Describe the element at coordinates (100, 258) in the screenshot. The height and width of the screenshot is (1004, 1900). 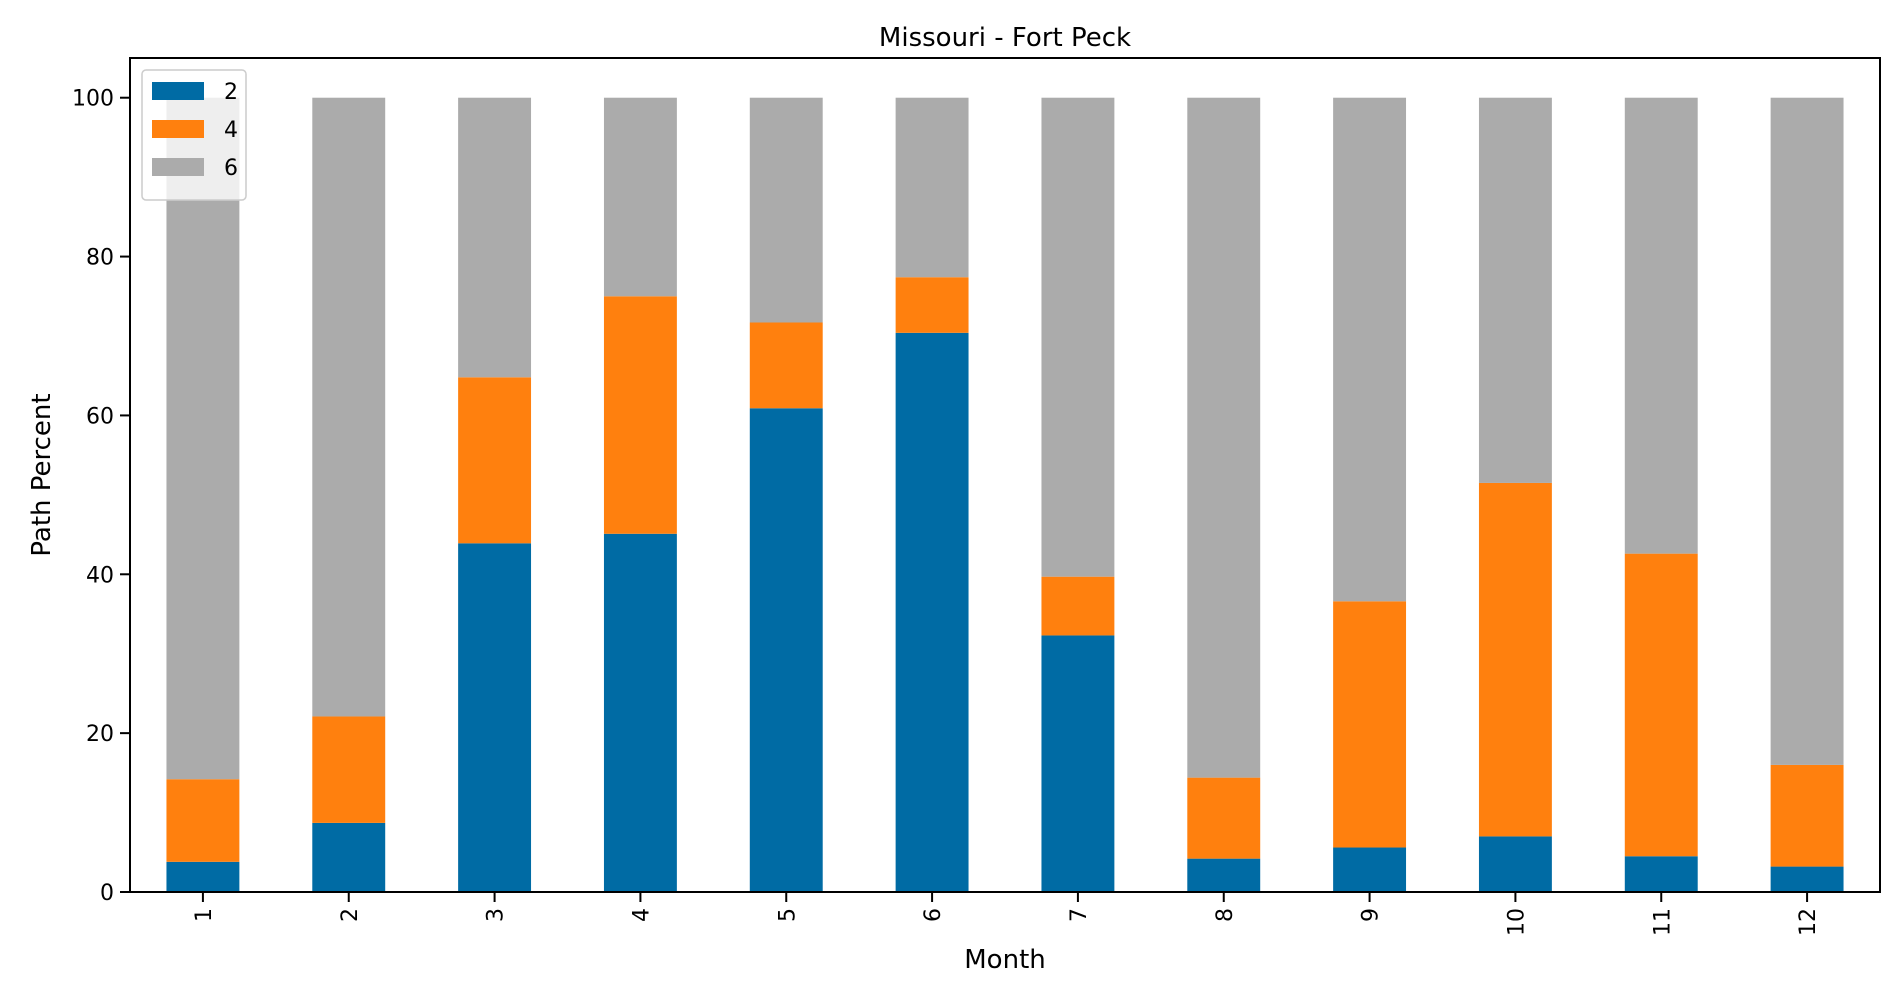
I see `y-tick-label: 80` at that location.